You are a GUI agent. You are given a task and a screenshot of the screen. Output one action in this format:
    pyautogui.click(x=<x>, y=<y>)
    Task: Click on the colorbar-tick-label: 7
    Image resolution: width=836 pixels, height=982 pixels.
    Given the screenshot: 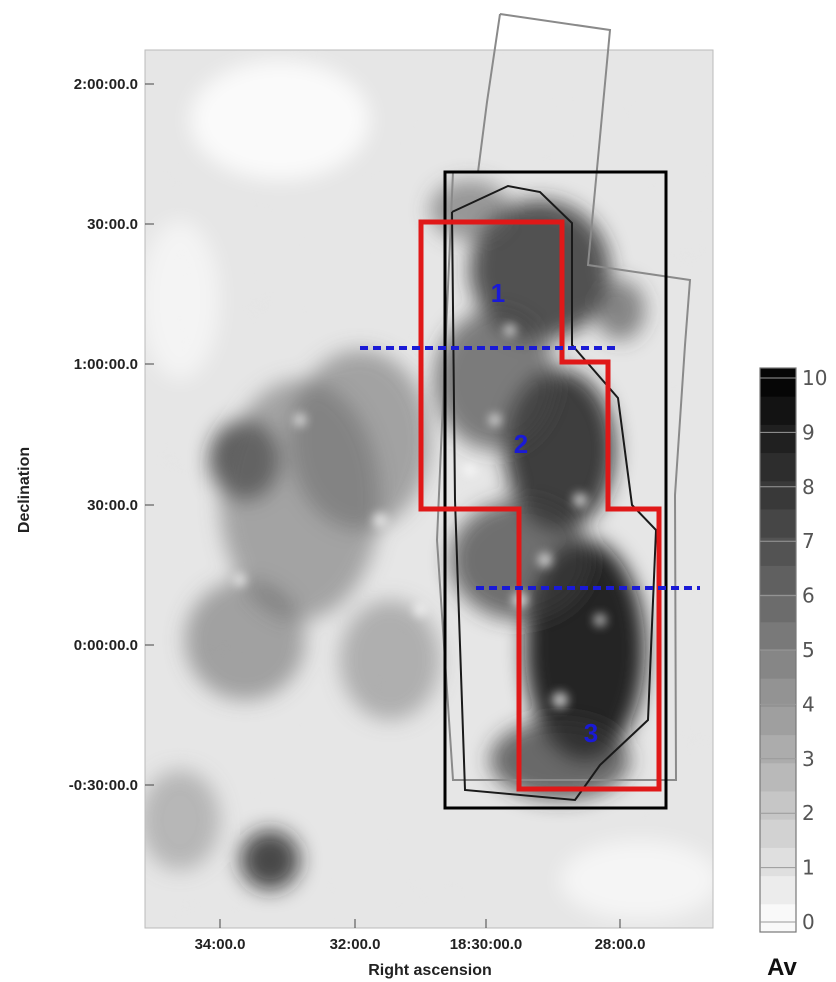 What is the action you would take?
    pyautogui.click(x=808, y=541)
    